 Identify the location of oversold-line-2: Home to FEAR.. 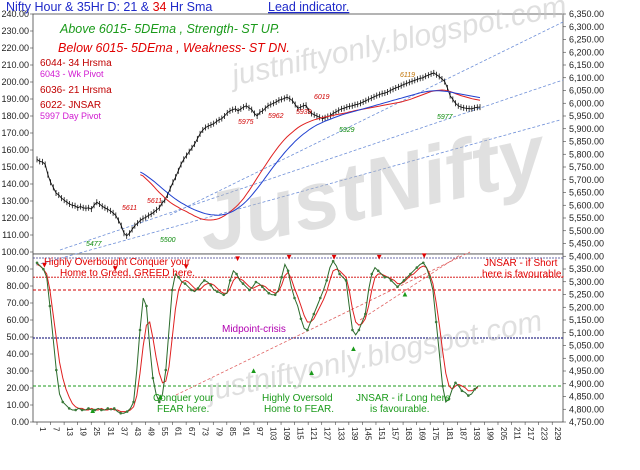
(299, 409).